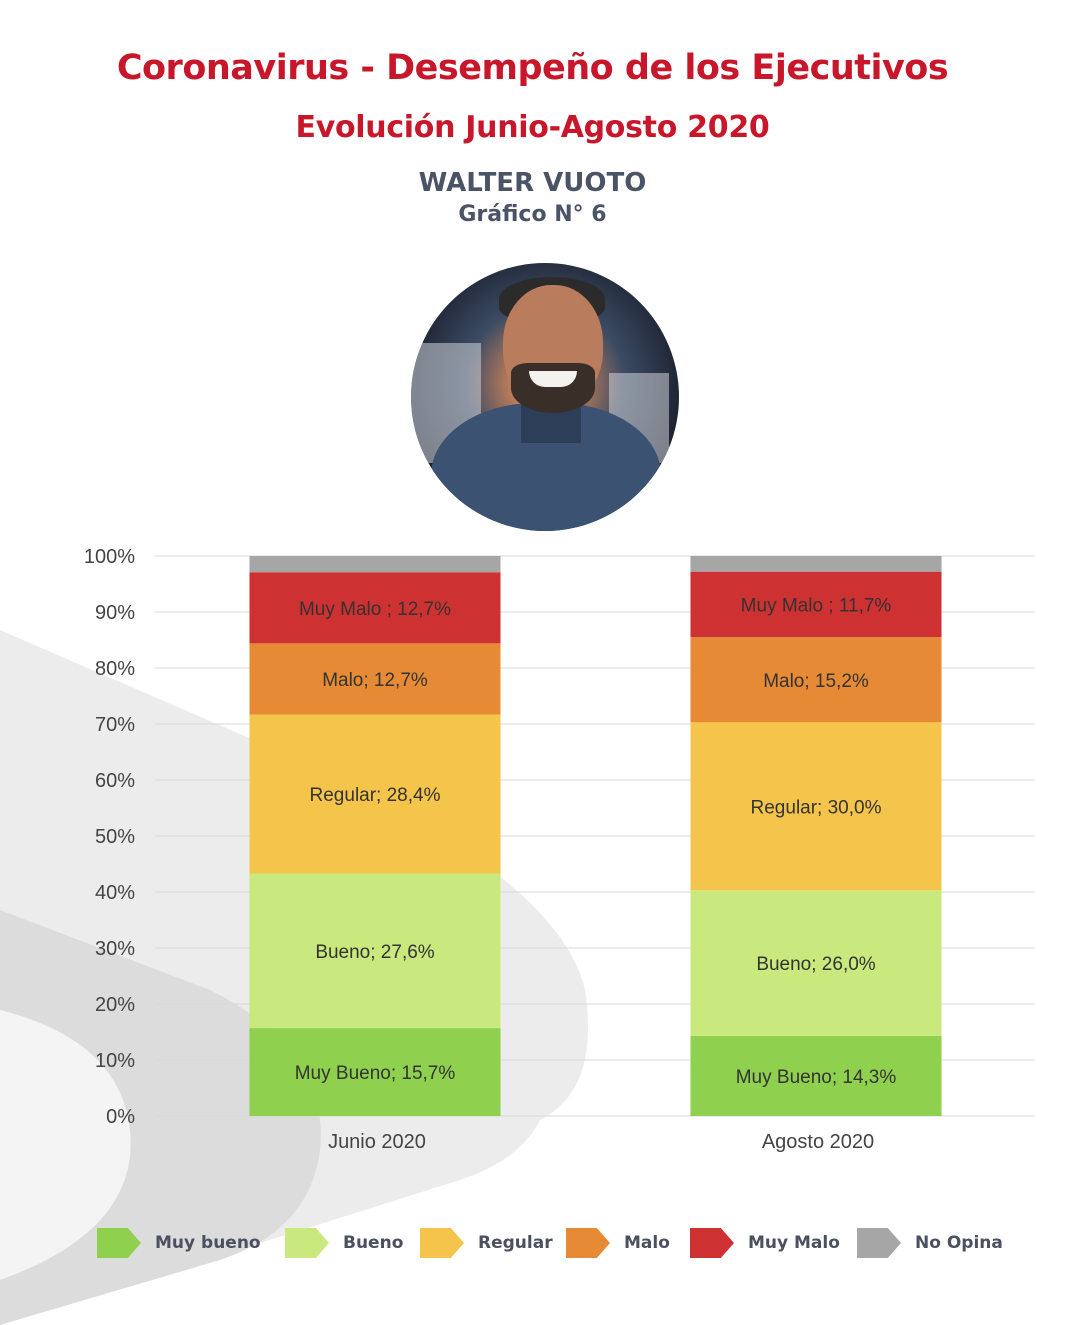  What do you see at coordinates (115, 613) in the screenshot?
I see `y-tick-label: 90%` at bounding box center [115, 613].